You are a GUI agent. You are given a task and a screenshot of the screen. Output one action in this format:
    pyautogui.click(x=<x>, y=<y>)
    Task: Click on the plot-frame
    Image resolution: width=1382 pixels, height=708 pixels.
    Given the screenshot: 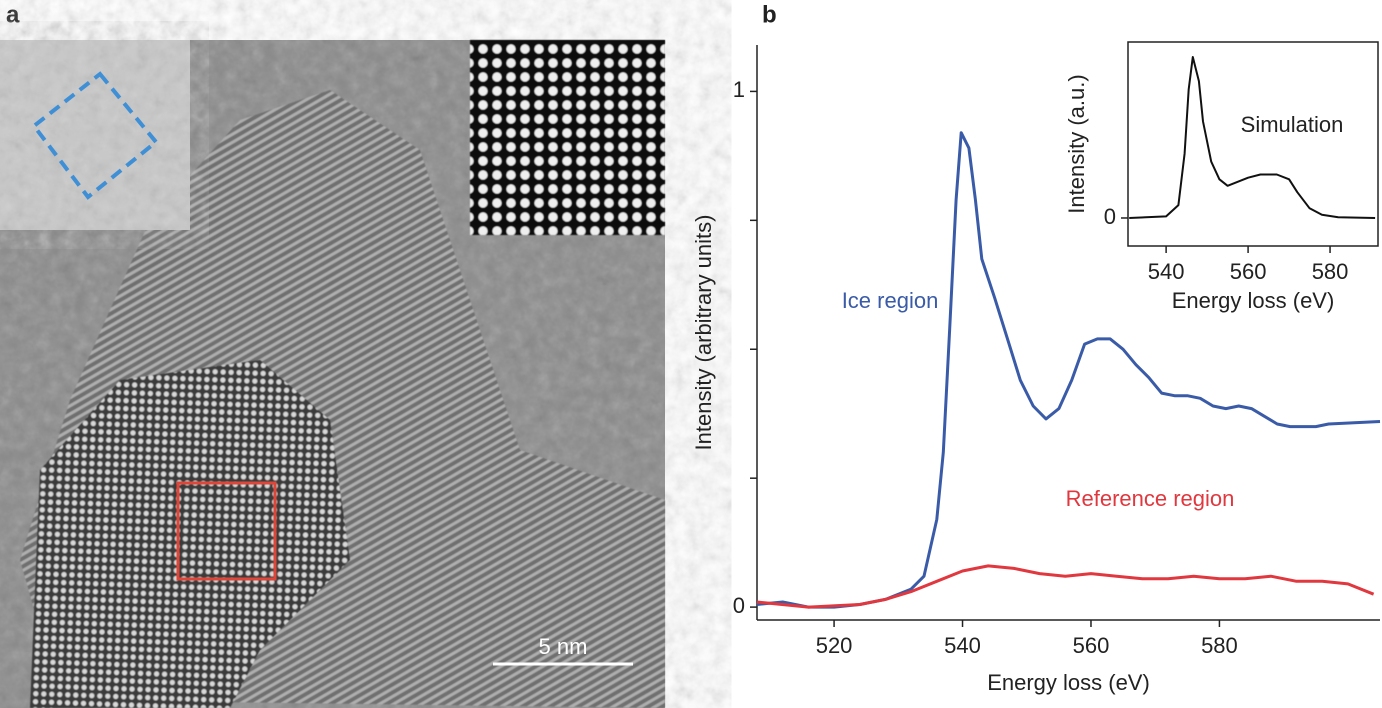 What is the action you would take?
    pyautogui.click(x=1253, y=144)
    